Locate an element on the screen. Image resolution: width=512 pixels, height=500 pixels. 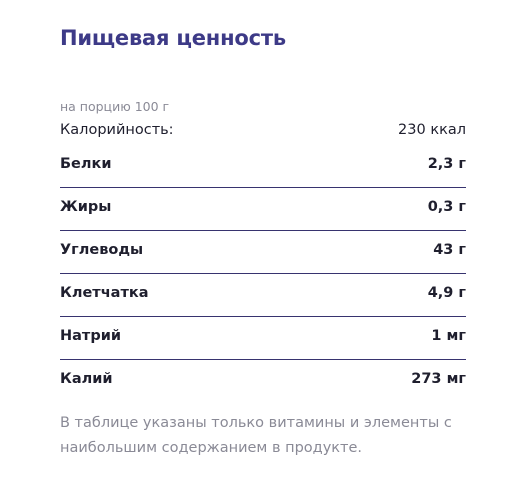
nutrient-value: 273 мг is located at coordinates (438, 379).